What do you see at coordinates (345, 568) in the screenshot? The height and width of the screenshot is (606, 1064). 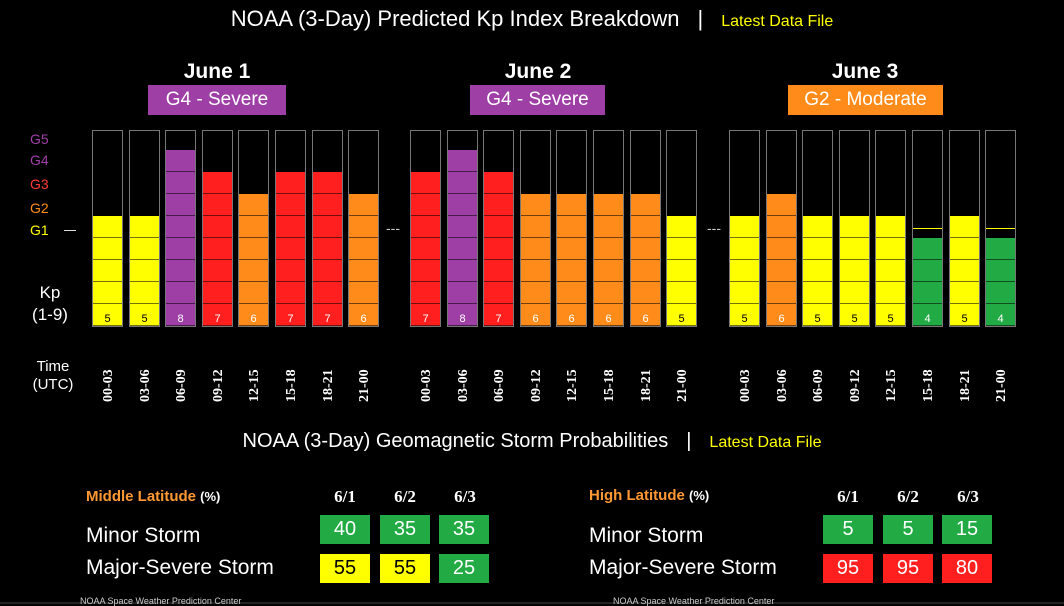 I see `mid-major-prob-1: 55` at bounding box center [345, 568].